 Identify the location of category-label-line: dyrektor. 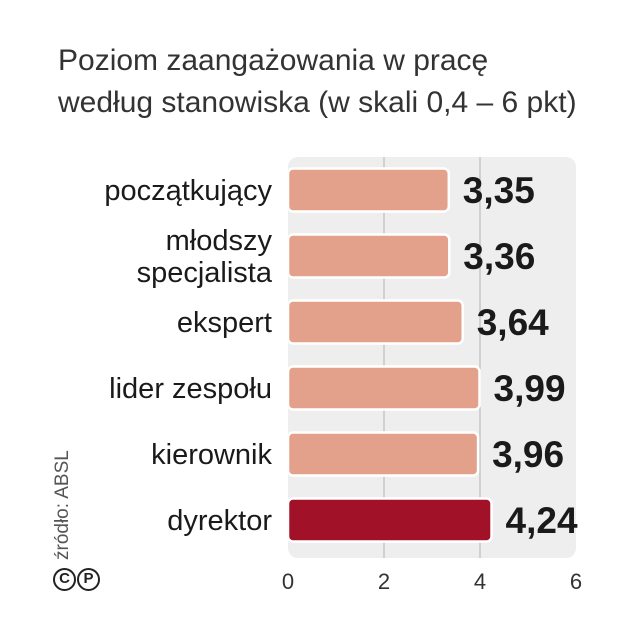
(219, 521).